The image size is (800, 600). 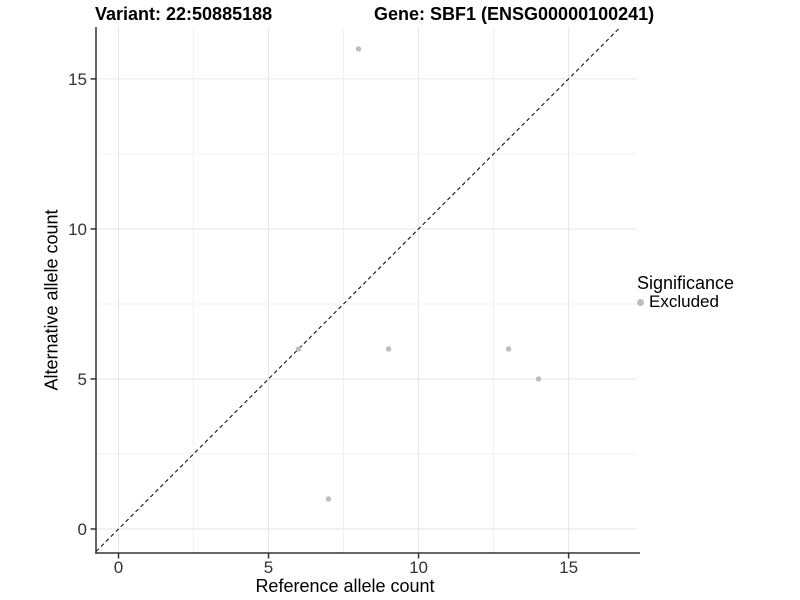 I want to click on y-tick-label: 5, so click(x=82, y=379).